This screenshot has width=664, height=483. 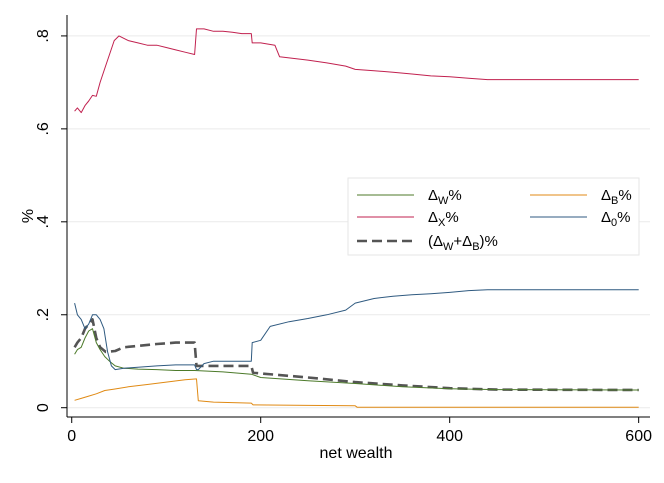 I want to click on y-axis-title: %, so click(x=28, y=216).